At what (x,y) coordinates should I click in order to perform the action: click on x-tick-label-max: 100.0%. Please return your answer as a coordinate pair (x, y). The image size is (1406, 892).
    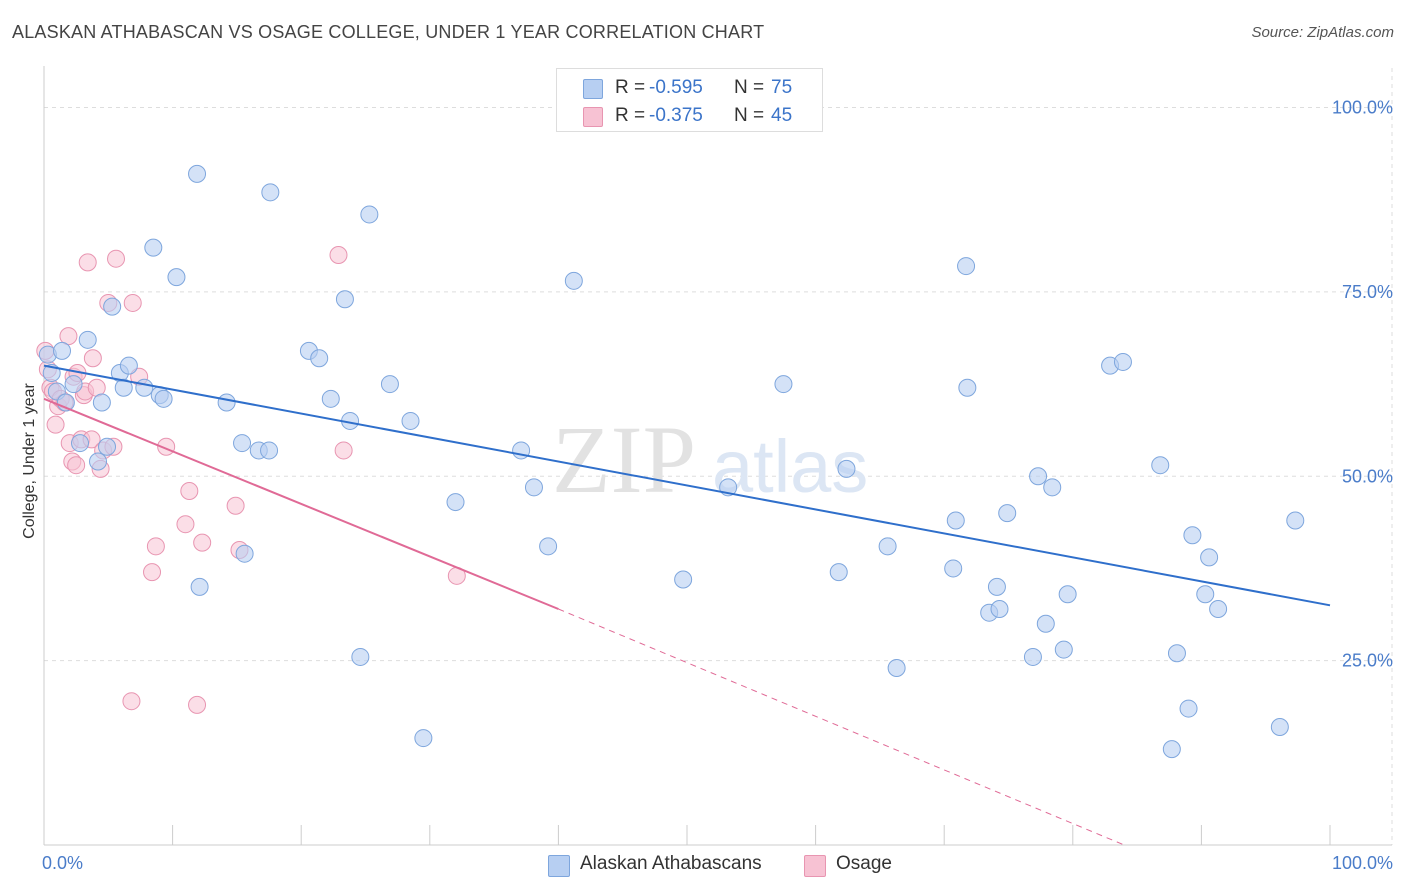
    Looking at the image, I should click on (1362, 863).